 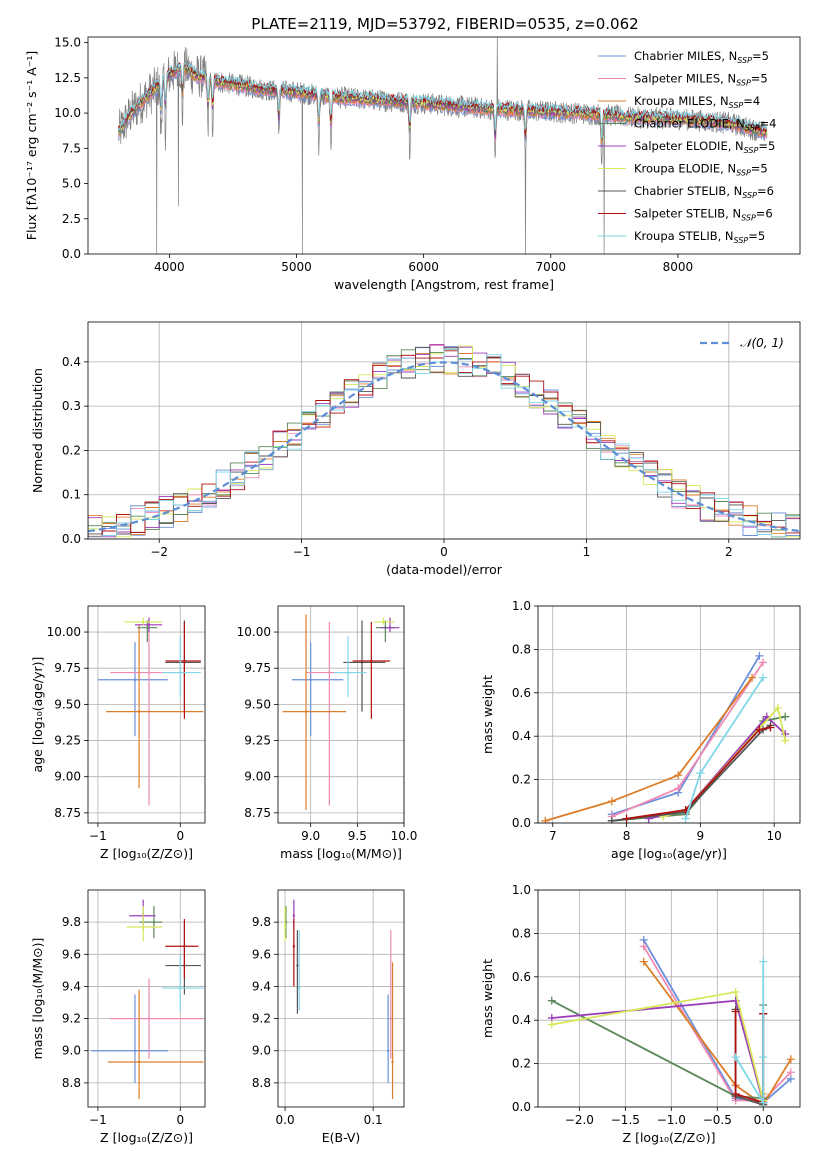 What do you see at coordinates (774, 836) in the screenshot?
I see `x-tick-label: 10` at bounding box center [774, 836].